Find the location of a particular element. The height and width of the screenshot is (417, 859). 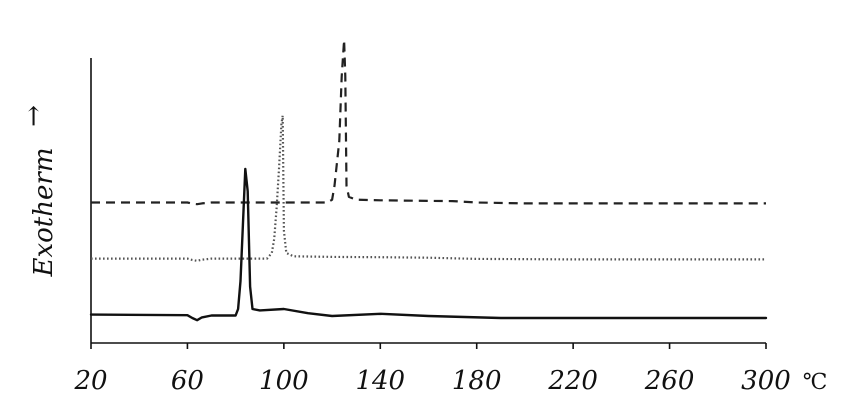

y-axis-arrow: → is located at coordinates (34, 116).